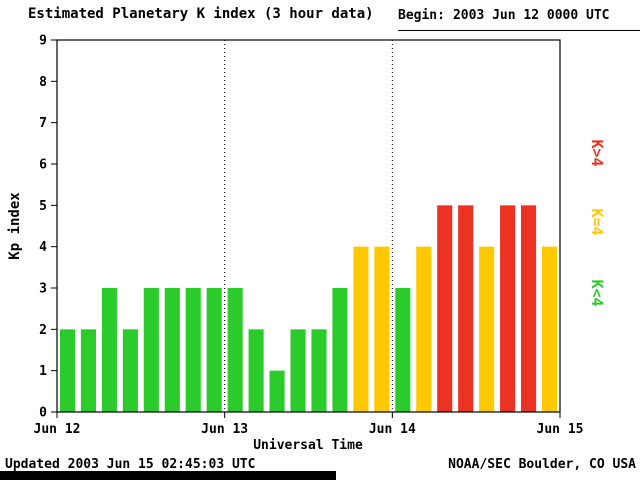 The height and width of the screenshot is (480, 640). What do you see at coordinates (597, 153) in the screenshot?
I see `legend-k-above-4: K>4` at bounding box center [597, 153].